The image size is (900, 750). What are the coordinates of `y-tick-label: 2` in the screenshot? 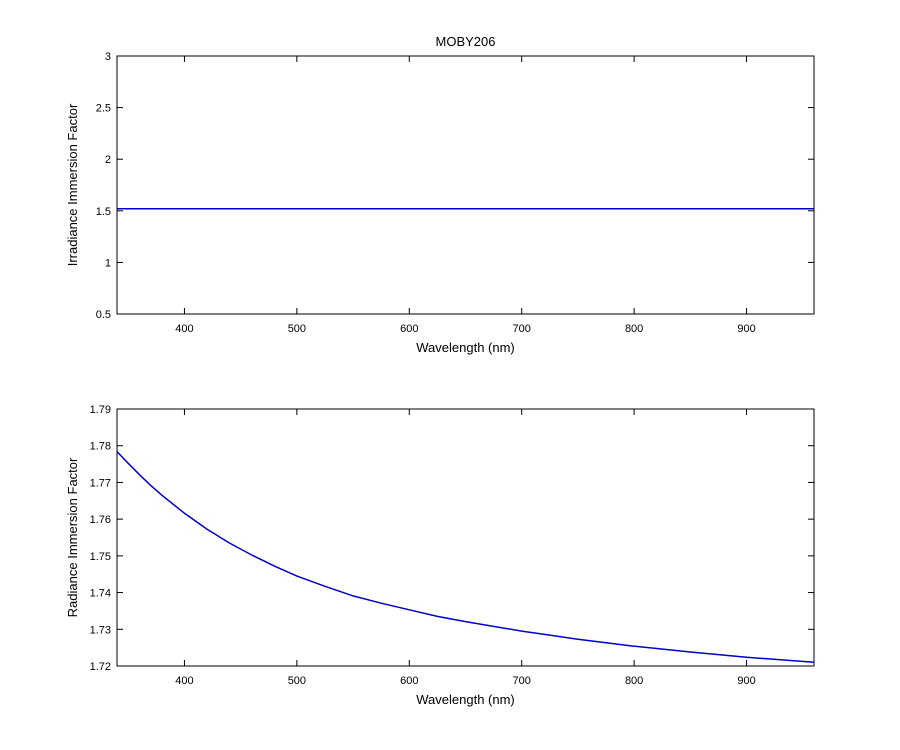 It's located at (108, 160).